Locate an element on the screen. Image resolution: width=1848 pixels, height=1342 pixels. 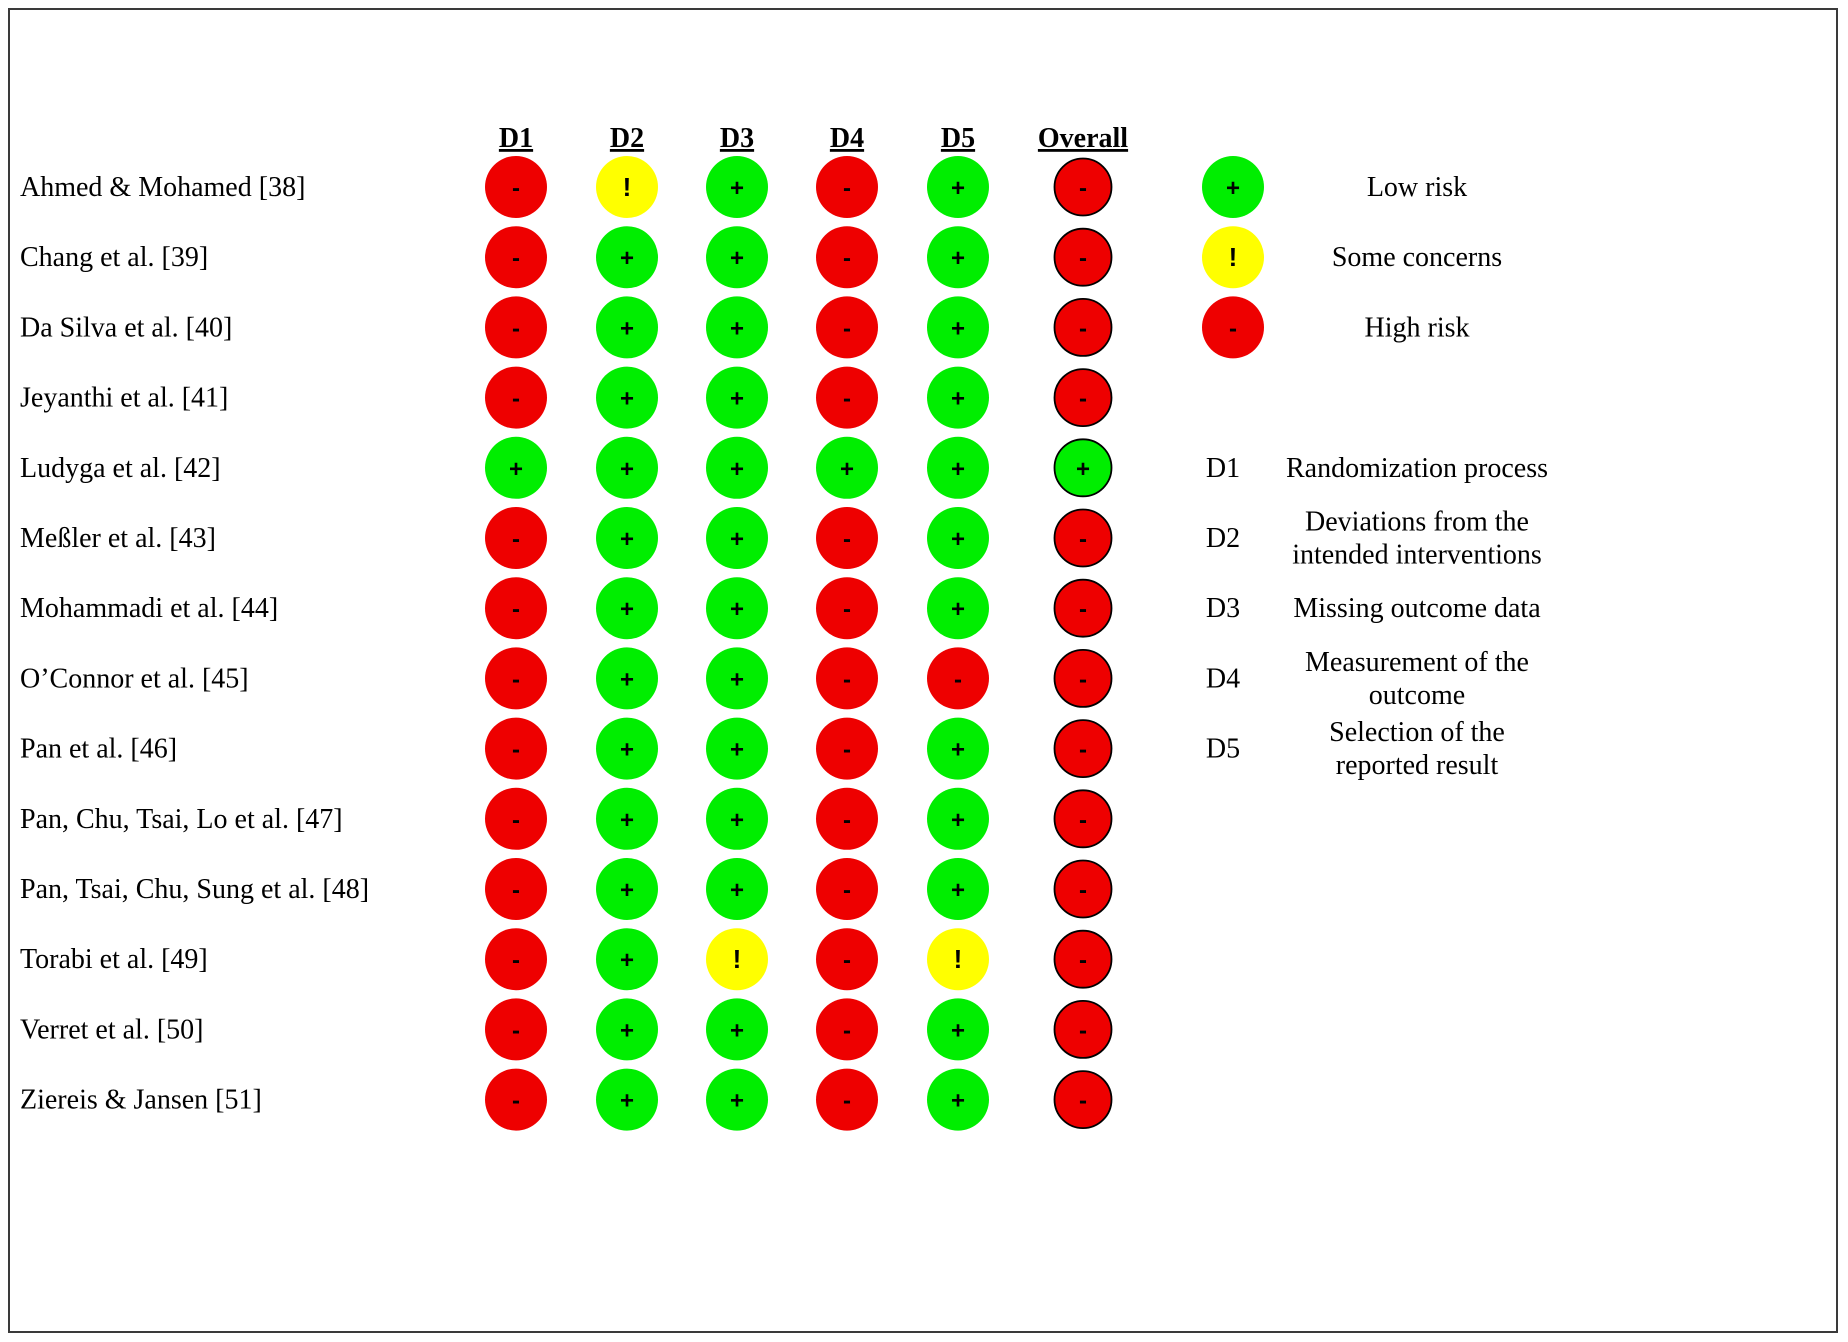
study-label: Mohammadi et al. [44] is located at coordinates (149, 608).